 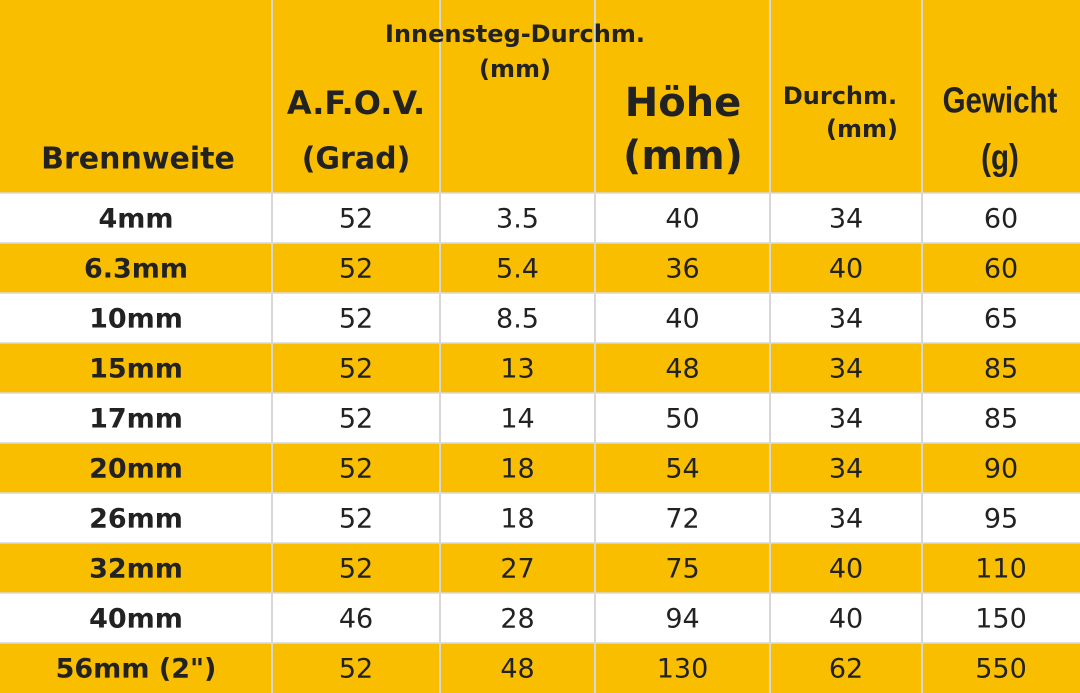 What do you see at coordinates (682, 619) in the screenshot?
I see `cell-value: 94` at bounding box center [682, 619].